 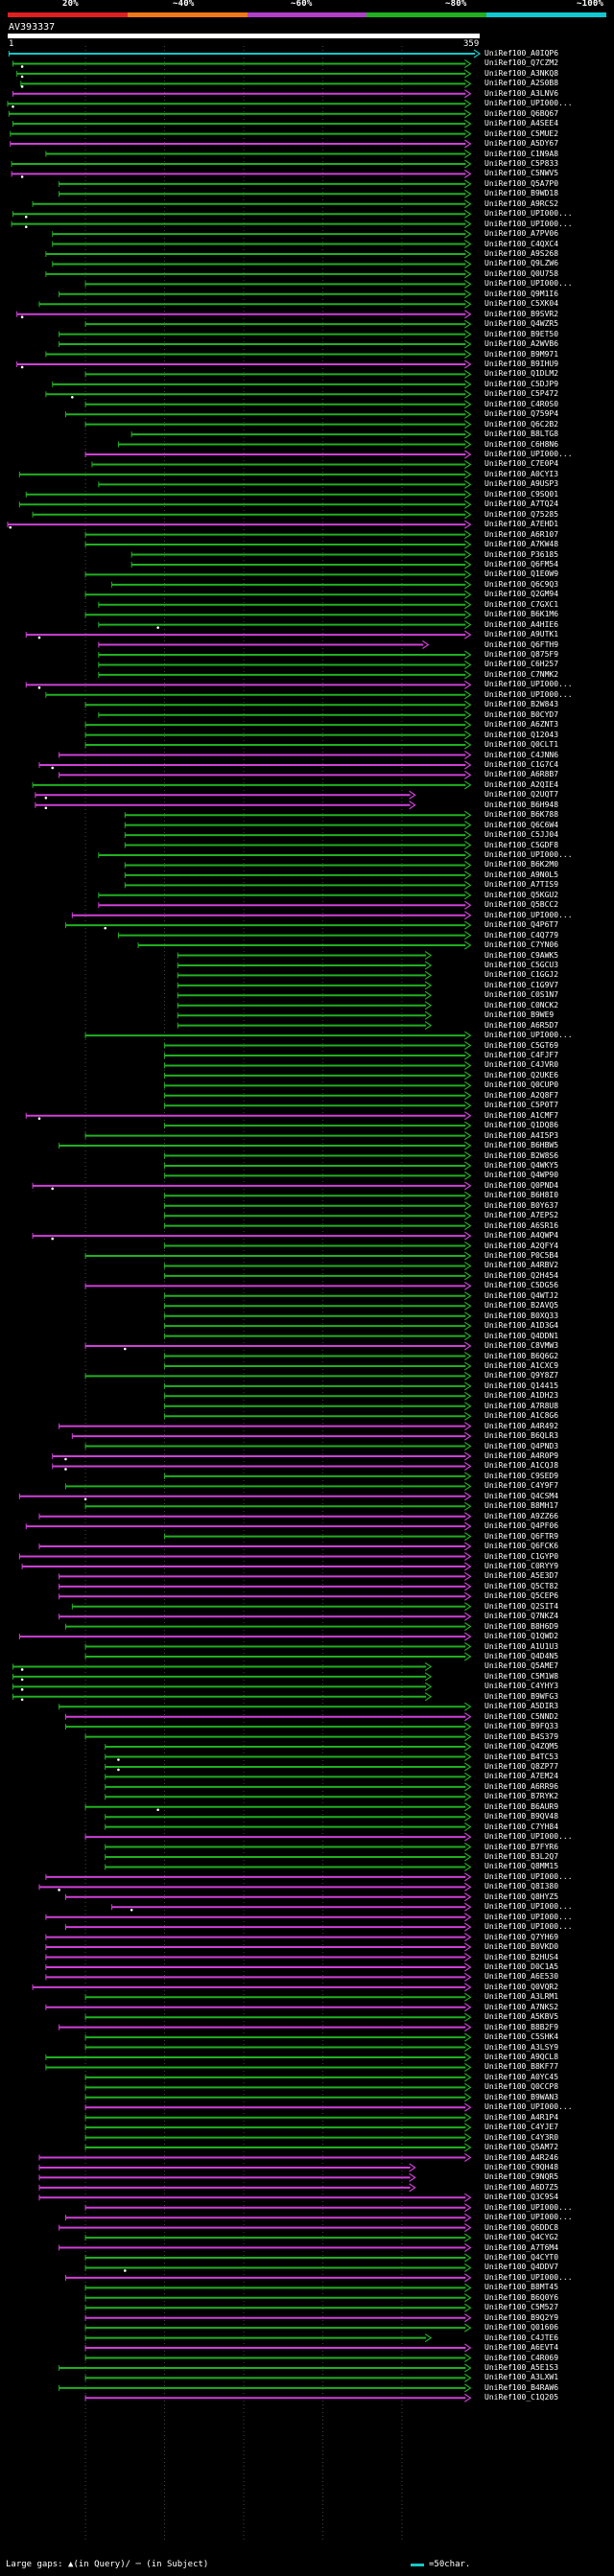 I want to click on hit-label-link: UniRef100_C5GDF8, so click(x=521, y=845).